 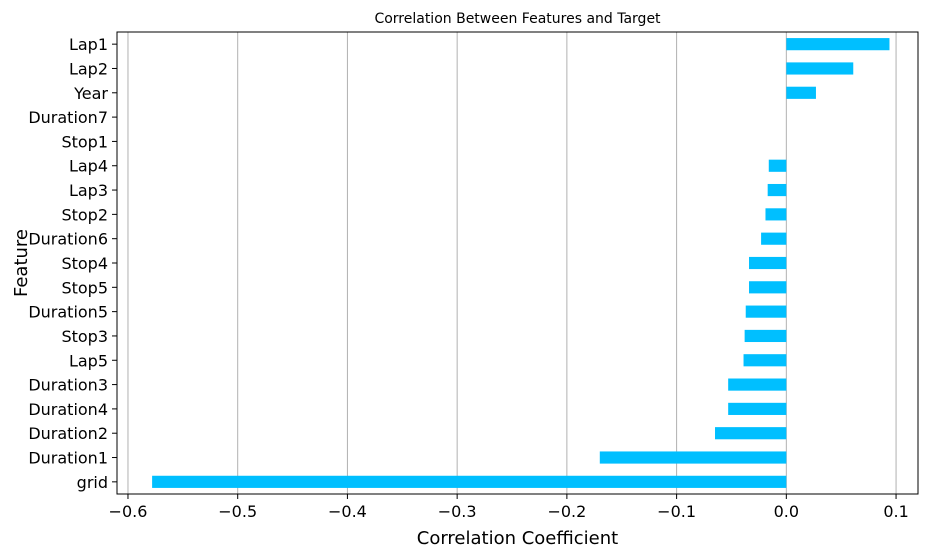 What do you see at coordinates (774, 238) in the screenshot?
I see `bar-duration6` at bounding box center [774, 238].